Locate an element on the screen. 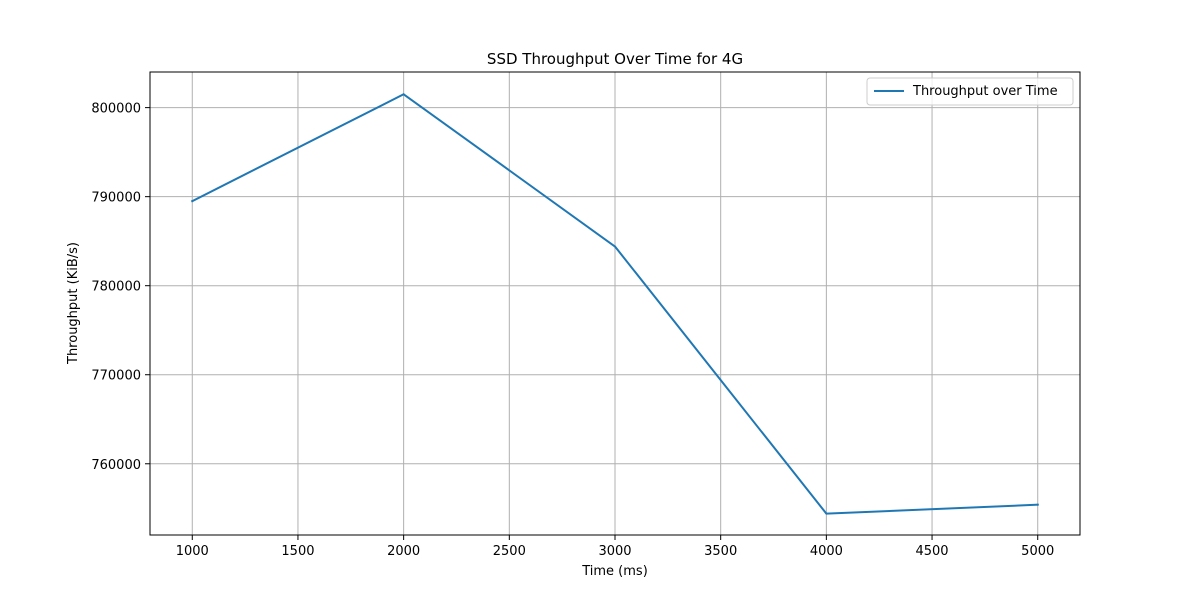 This screenshot has width=1200, height=600. y-ticks: 760000 770000 780000 790000 800000 is located at coordinates (120, 287).